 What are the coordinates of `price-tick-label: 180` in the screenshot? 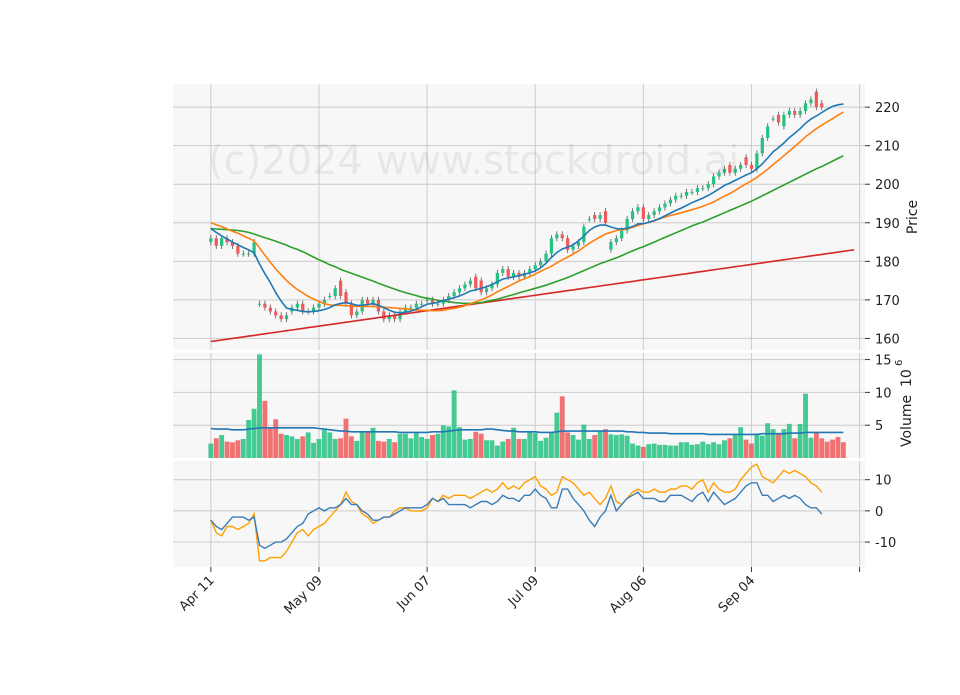 It's located at (887, 262).